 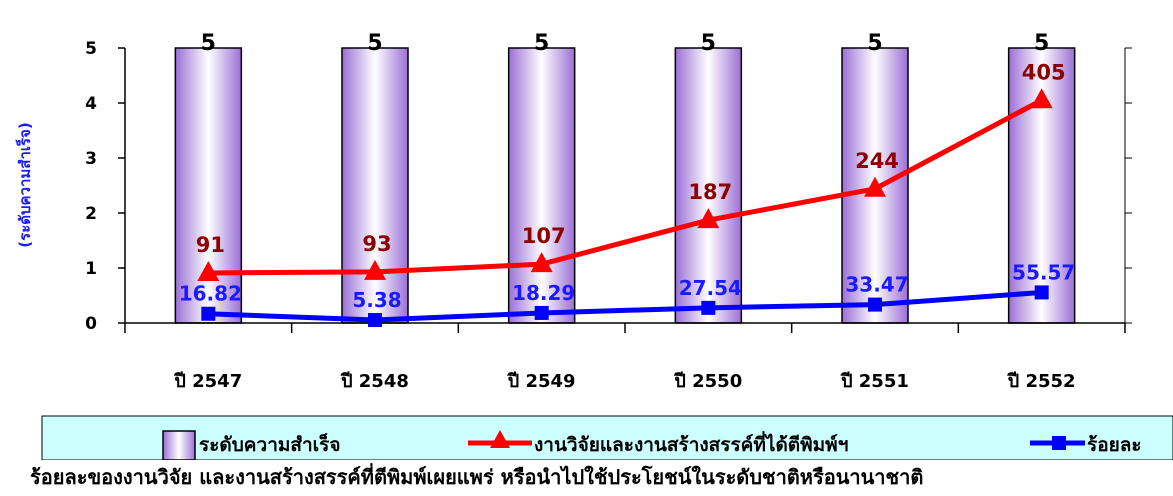 I want to click on y-tick-label: 5, so click(x=91, y=49).